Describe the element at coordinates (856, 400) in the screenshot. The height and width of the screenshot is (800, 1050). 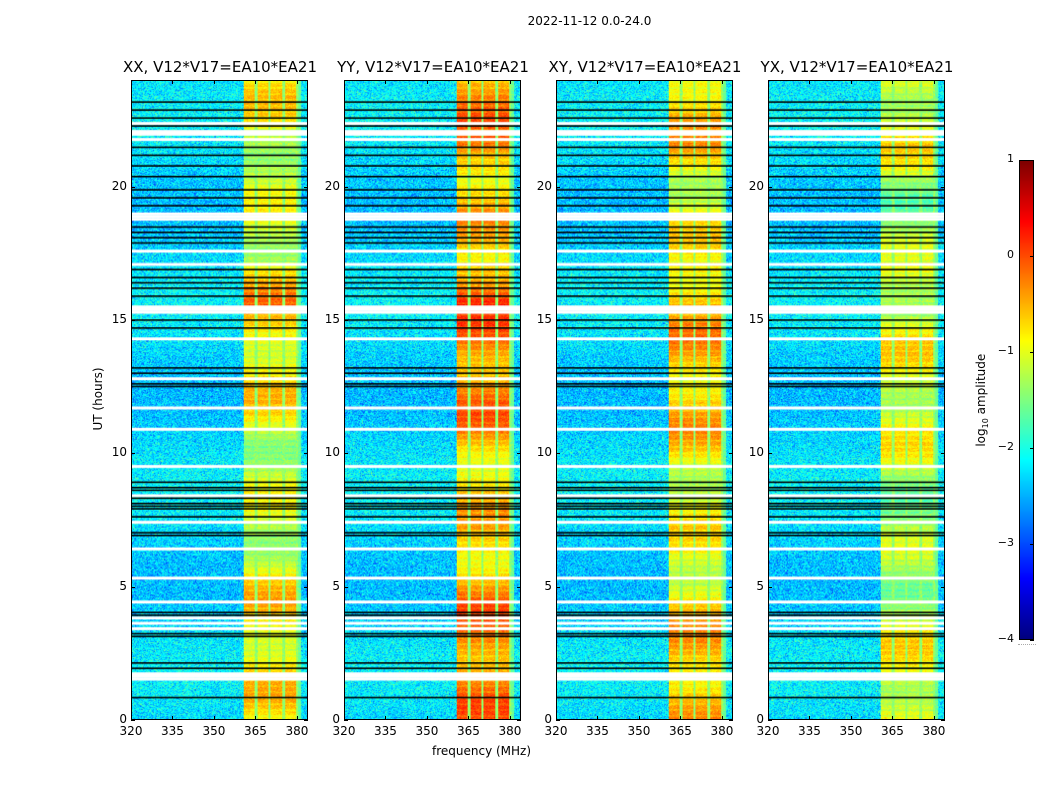
I see `spectrogram-panel-yx` at that location.